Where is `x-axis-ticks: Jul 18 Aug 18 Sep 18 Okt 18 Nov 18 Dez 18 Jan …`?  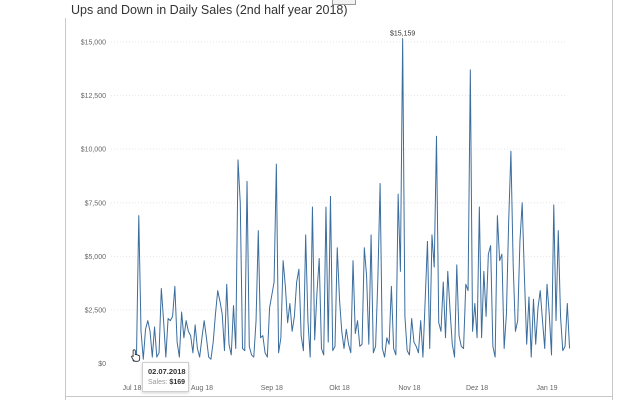
x-axis-ticks: Jul 18 Aug 18 Sep 18 Okt 18 Nov 18 Dez 18 Jan … is located at coordinates (340, 388).